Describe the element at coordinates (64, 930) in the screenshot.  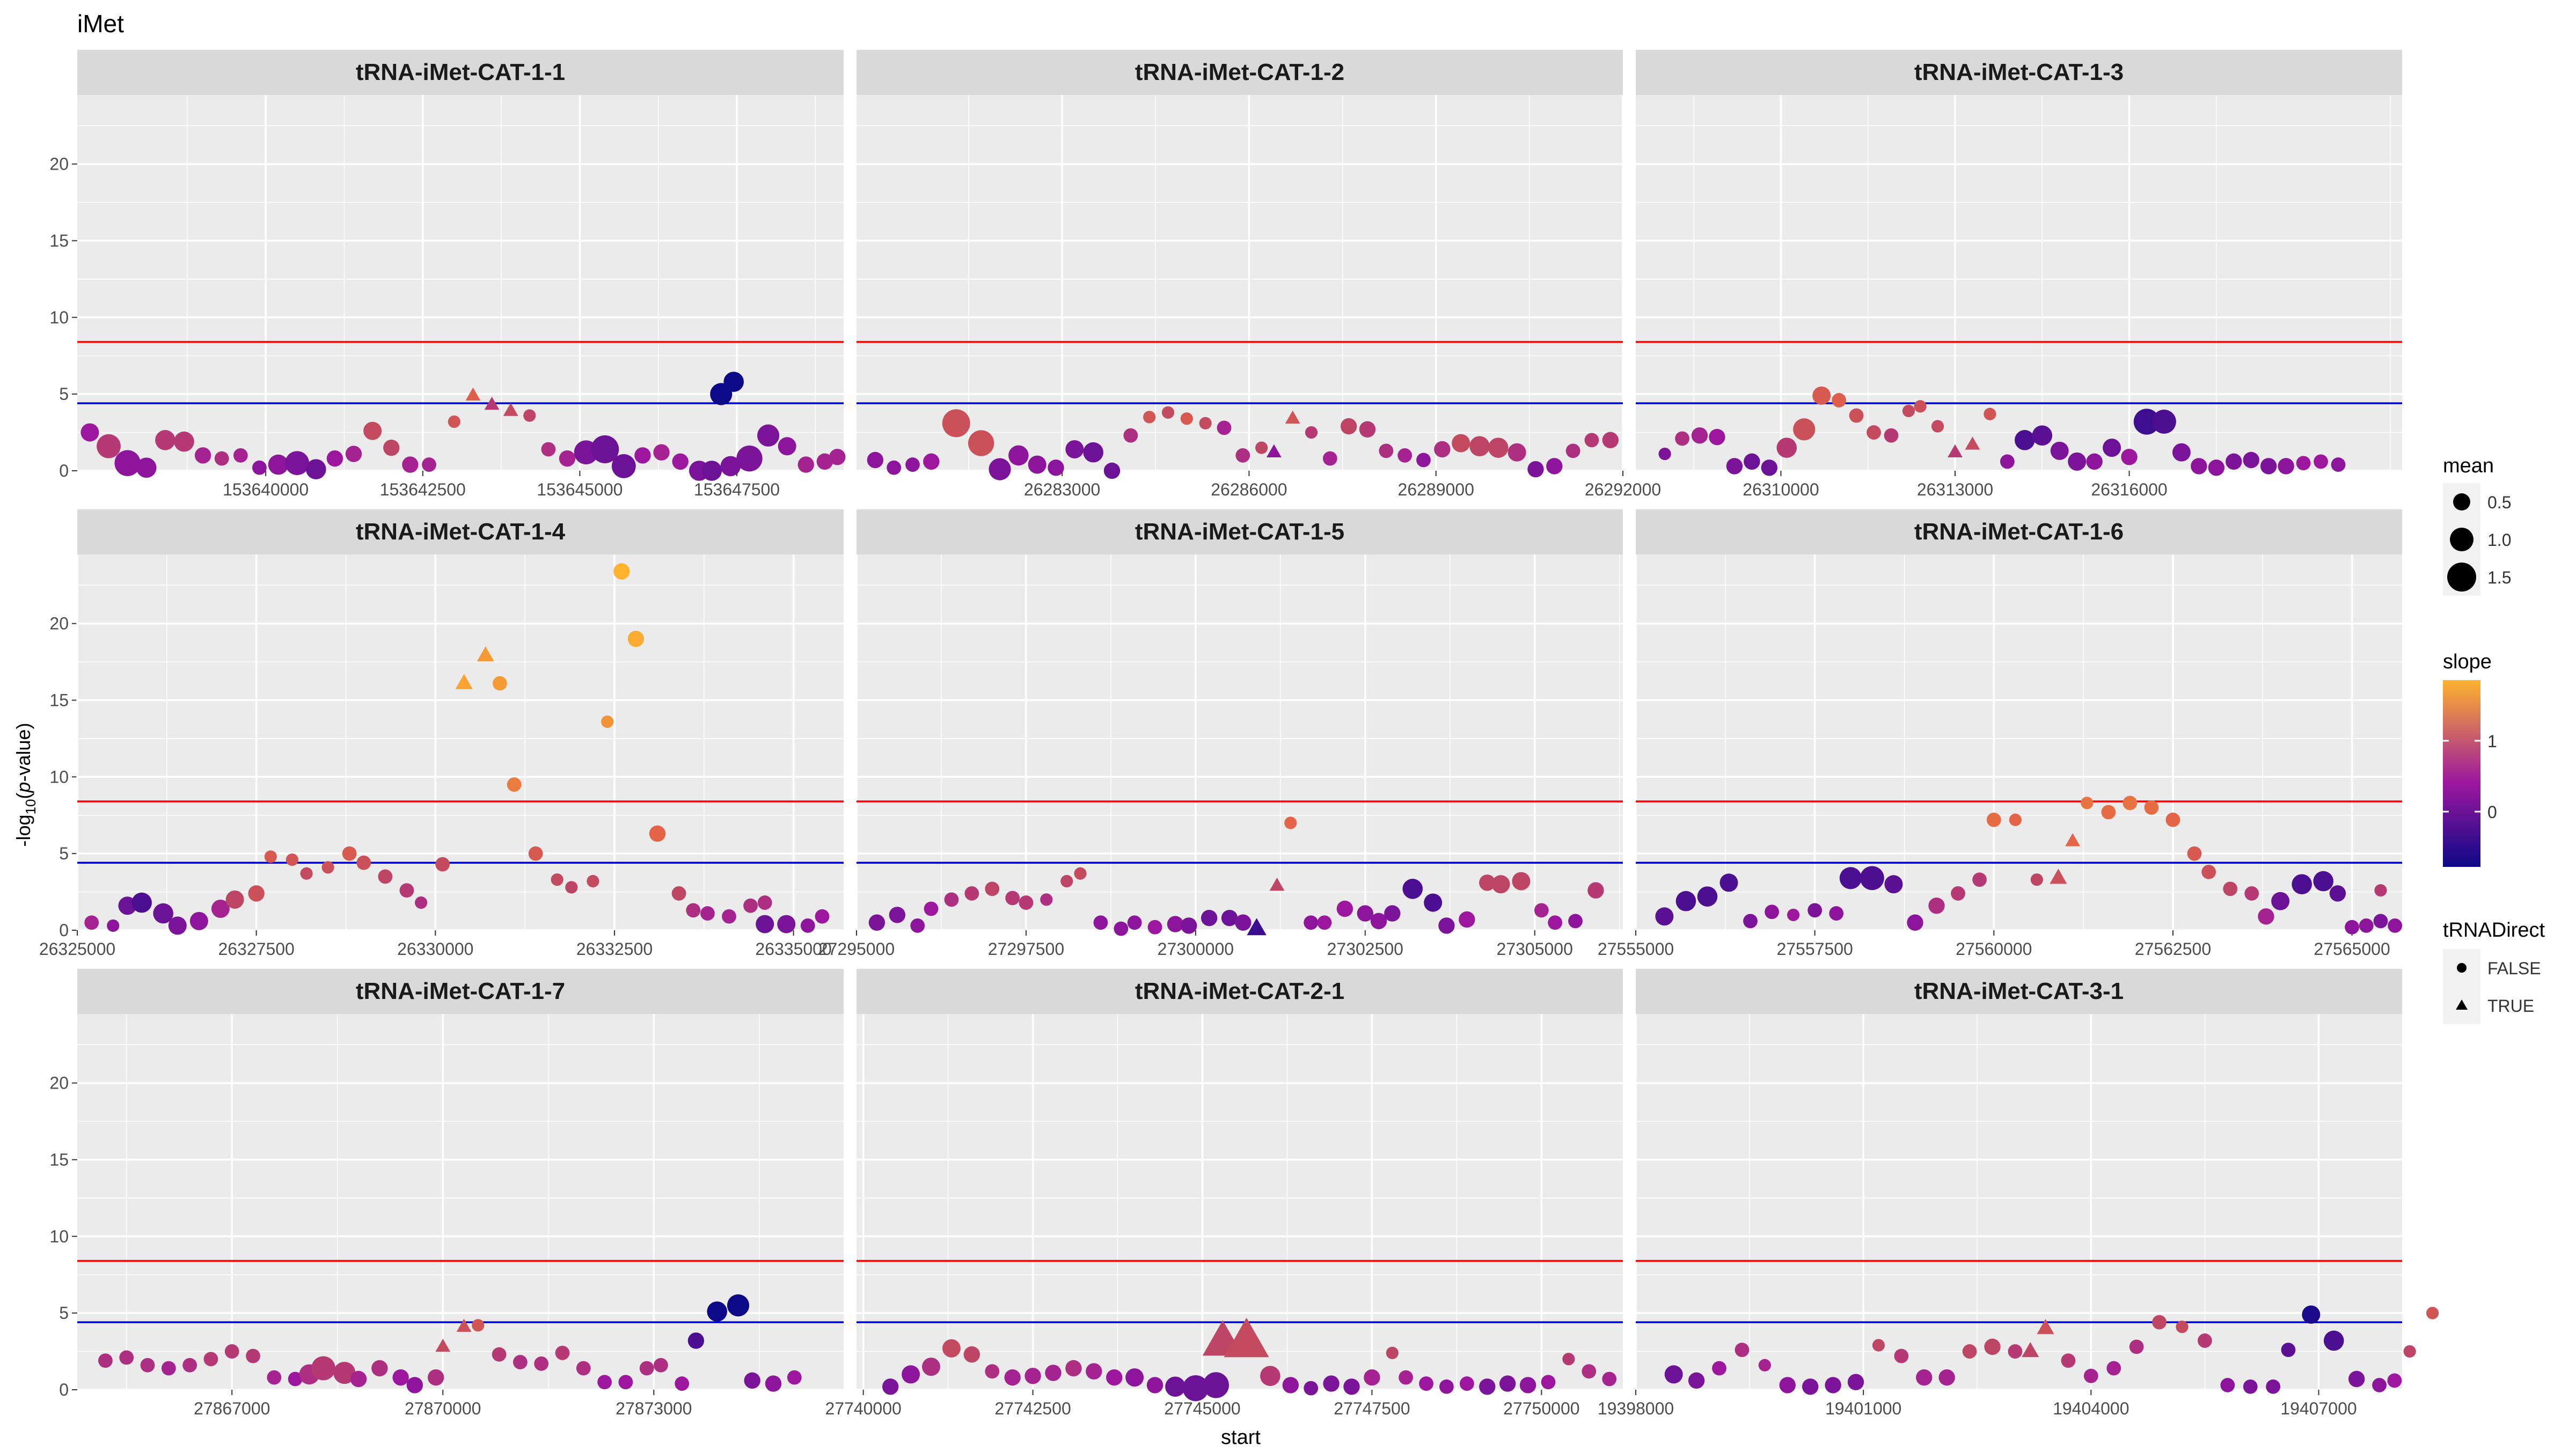
I see `y-tick-label: 0` at that location.